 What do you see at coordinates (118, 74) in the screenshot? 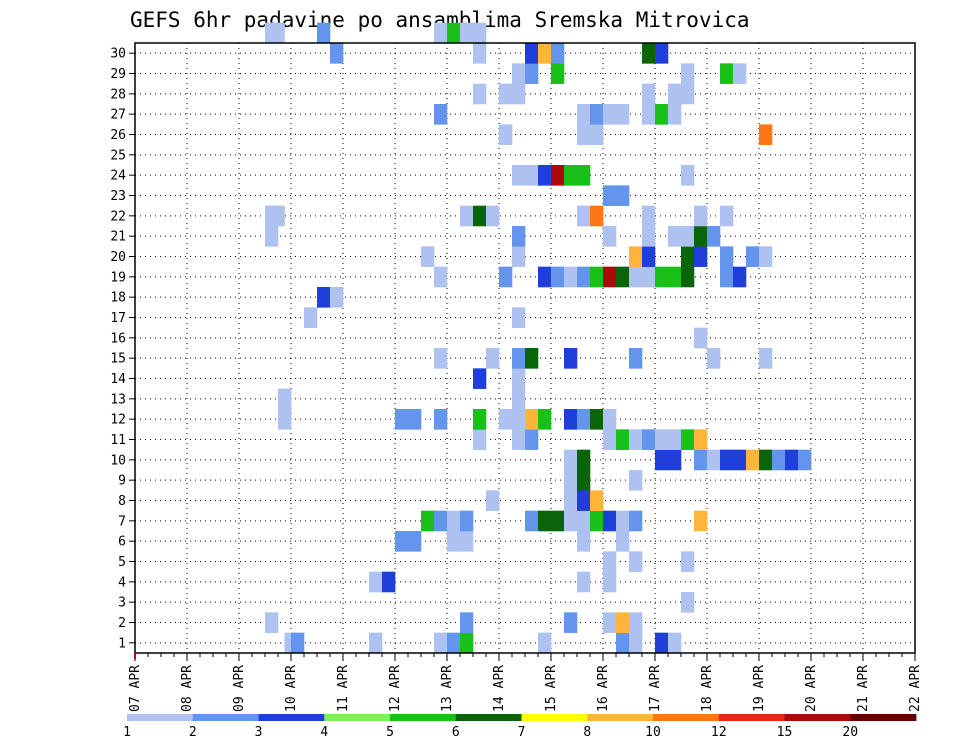
I see `y-tick-label: 29` at bounding box center [118, 74].